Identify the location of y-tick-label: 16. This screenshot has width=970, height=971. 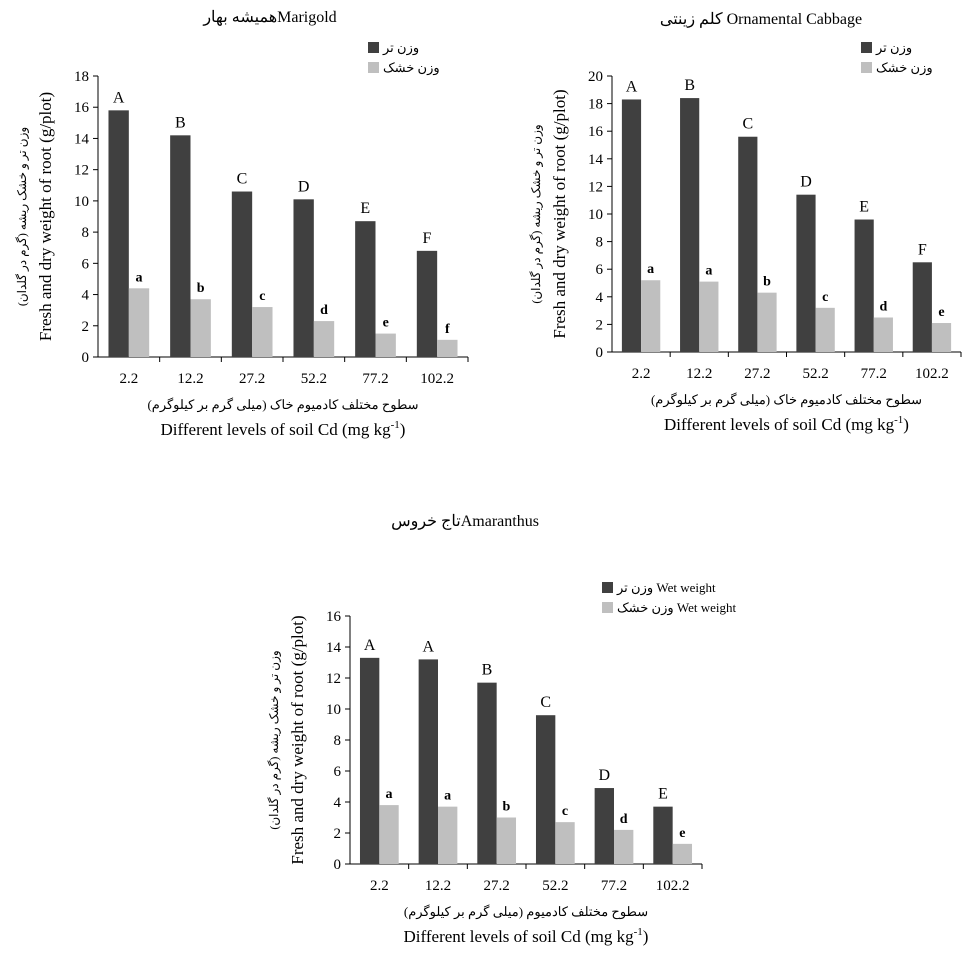
(334, 617).